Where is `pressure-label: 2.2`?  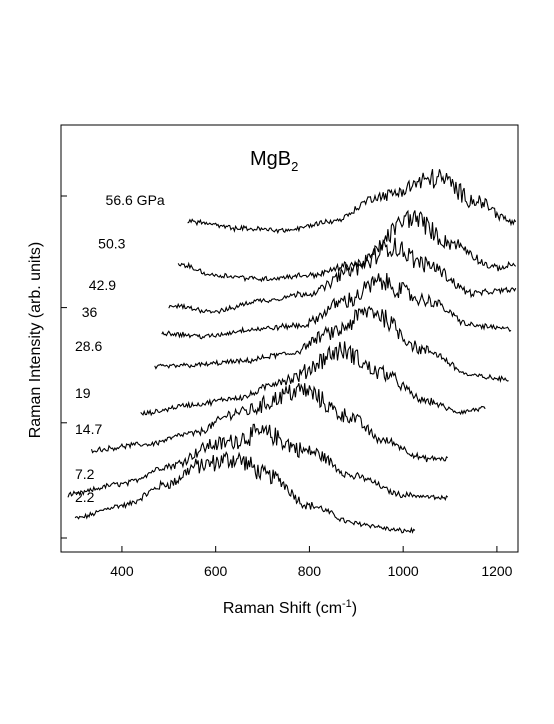
pressure-label: 2.2 is located at coordinates (85, 497).